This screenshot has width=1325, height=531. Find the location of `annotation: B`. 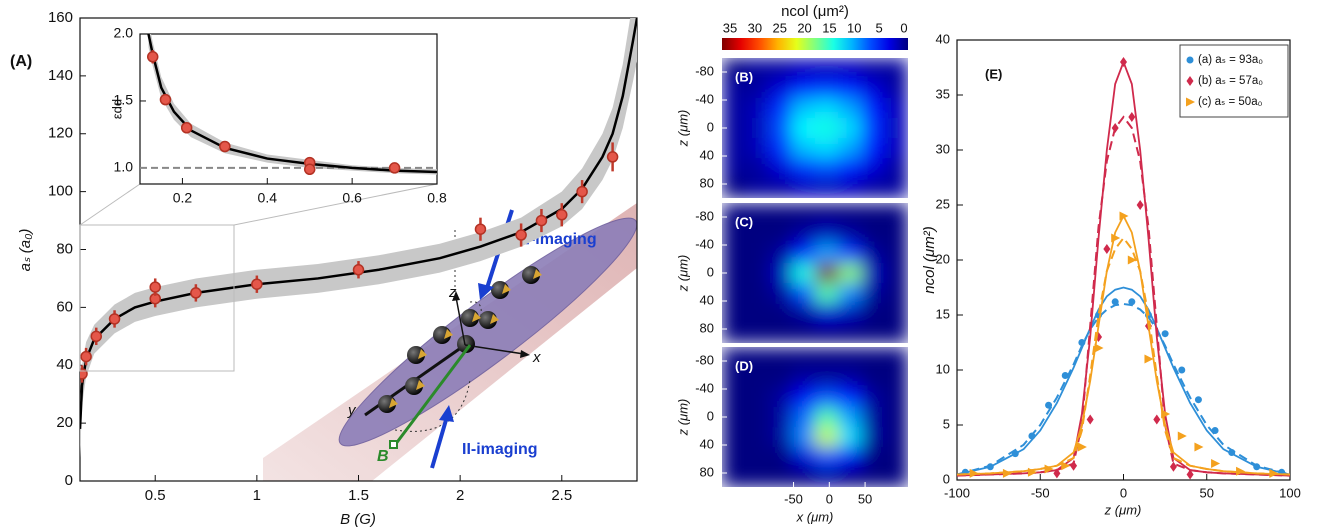

annotation: B is located at coordinates (383, 456).